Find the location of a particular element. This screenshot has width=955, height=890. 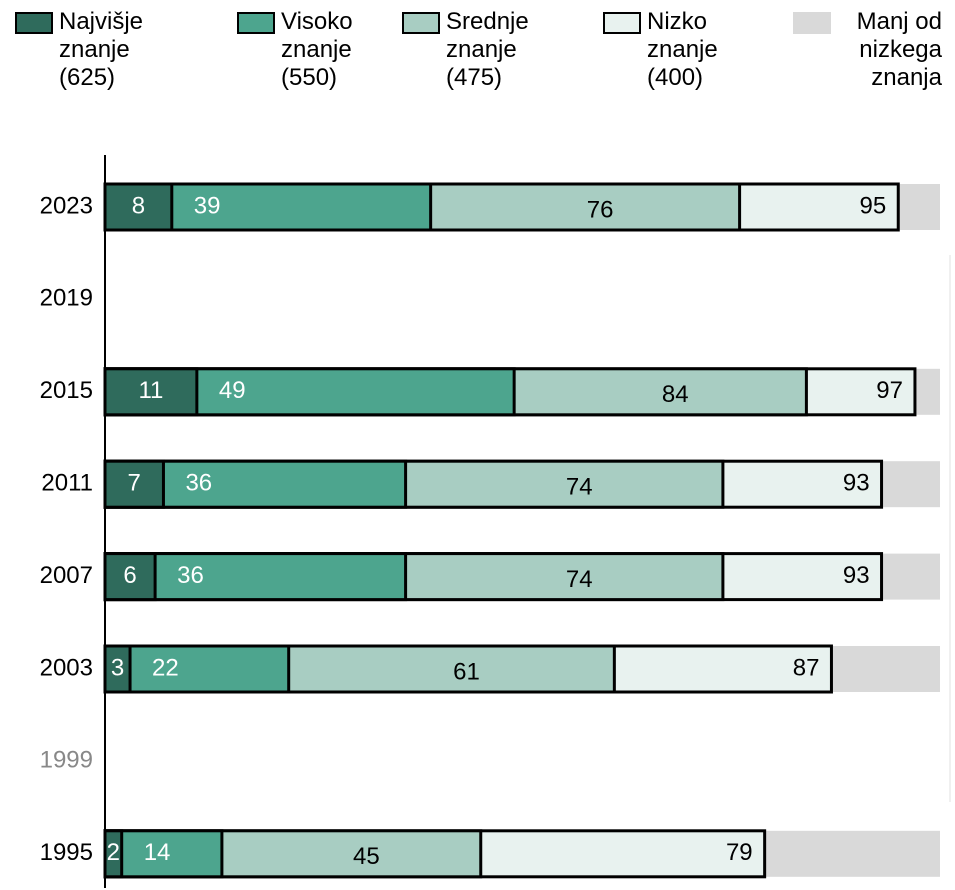

data-label: 11 is located at coordinates (150, 390).